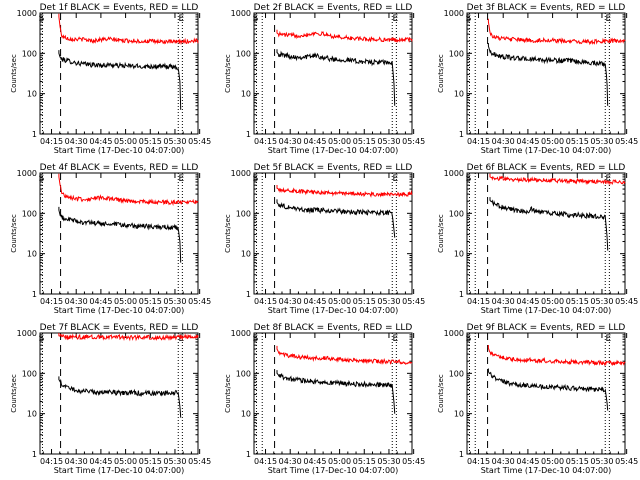 Image resolution: width=640 pixels, height=480 pixels. Describe the element at coordinates (32, 94) in the screenshot. I see `chart-1-ytick-label: 10` at that location.